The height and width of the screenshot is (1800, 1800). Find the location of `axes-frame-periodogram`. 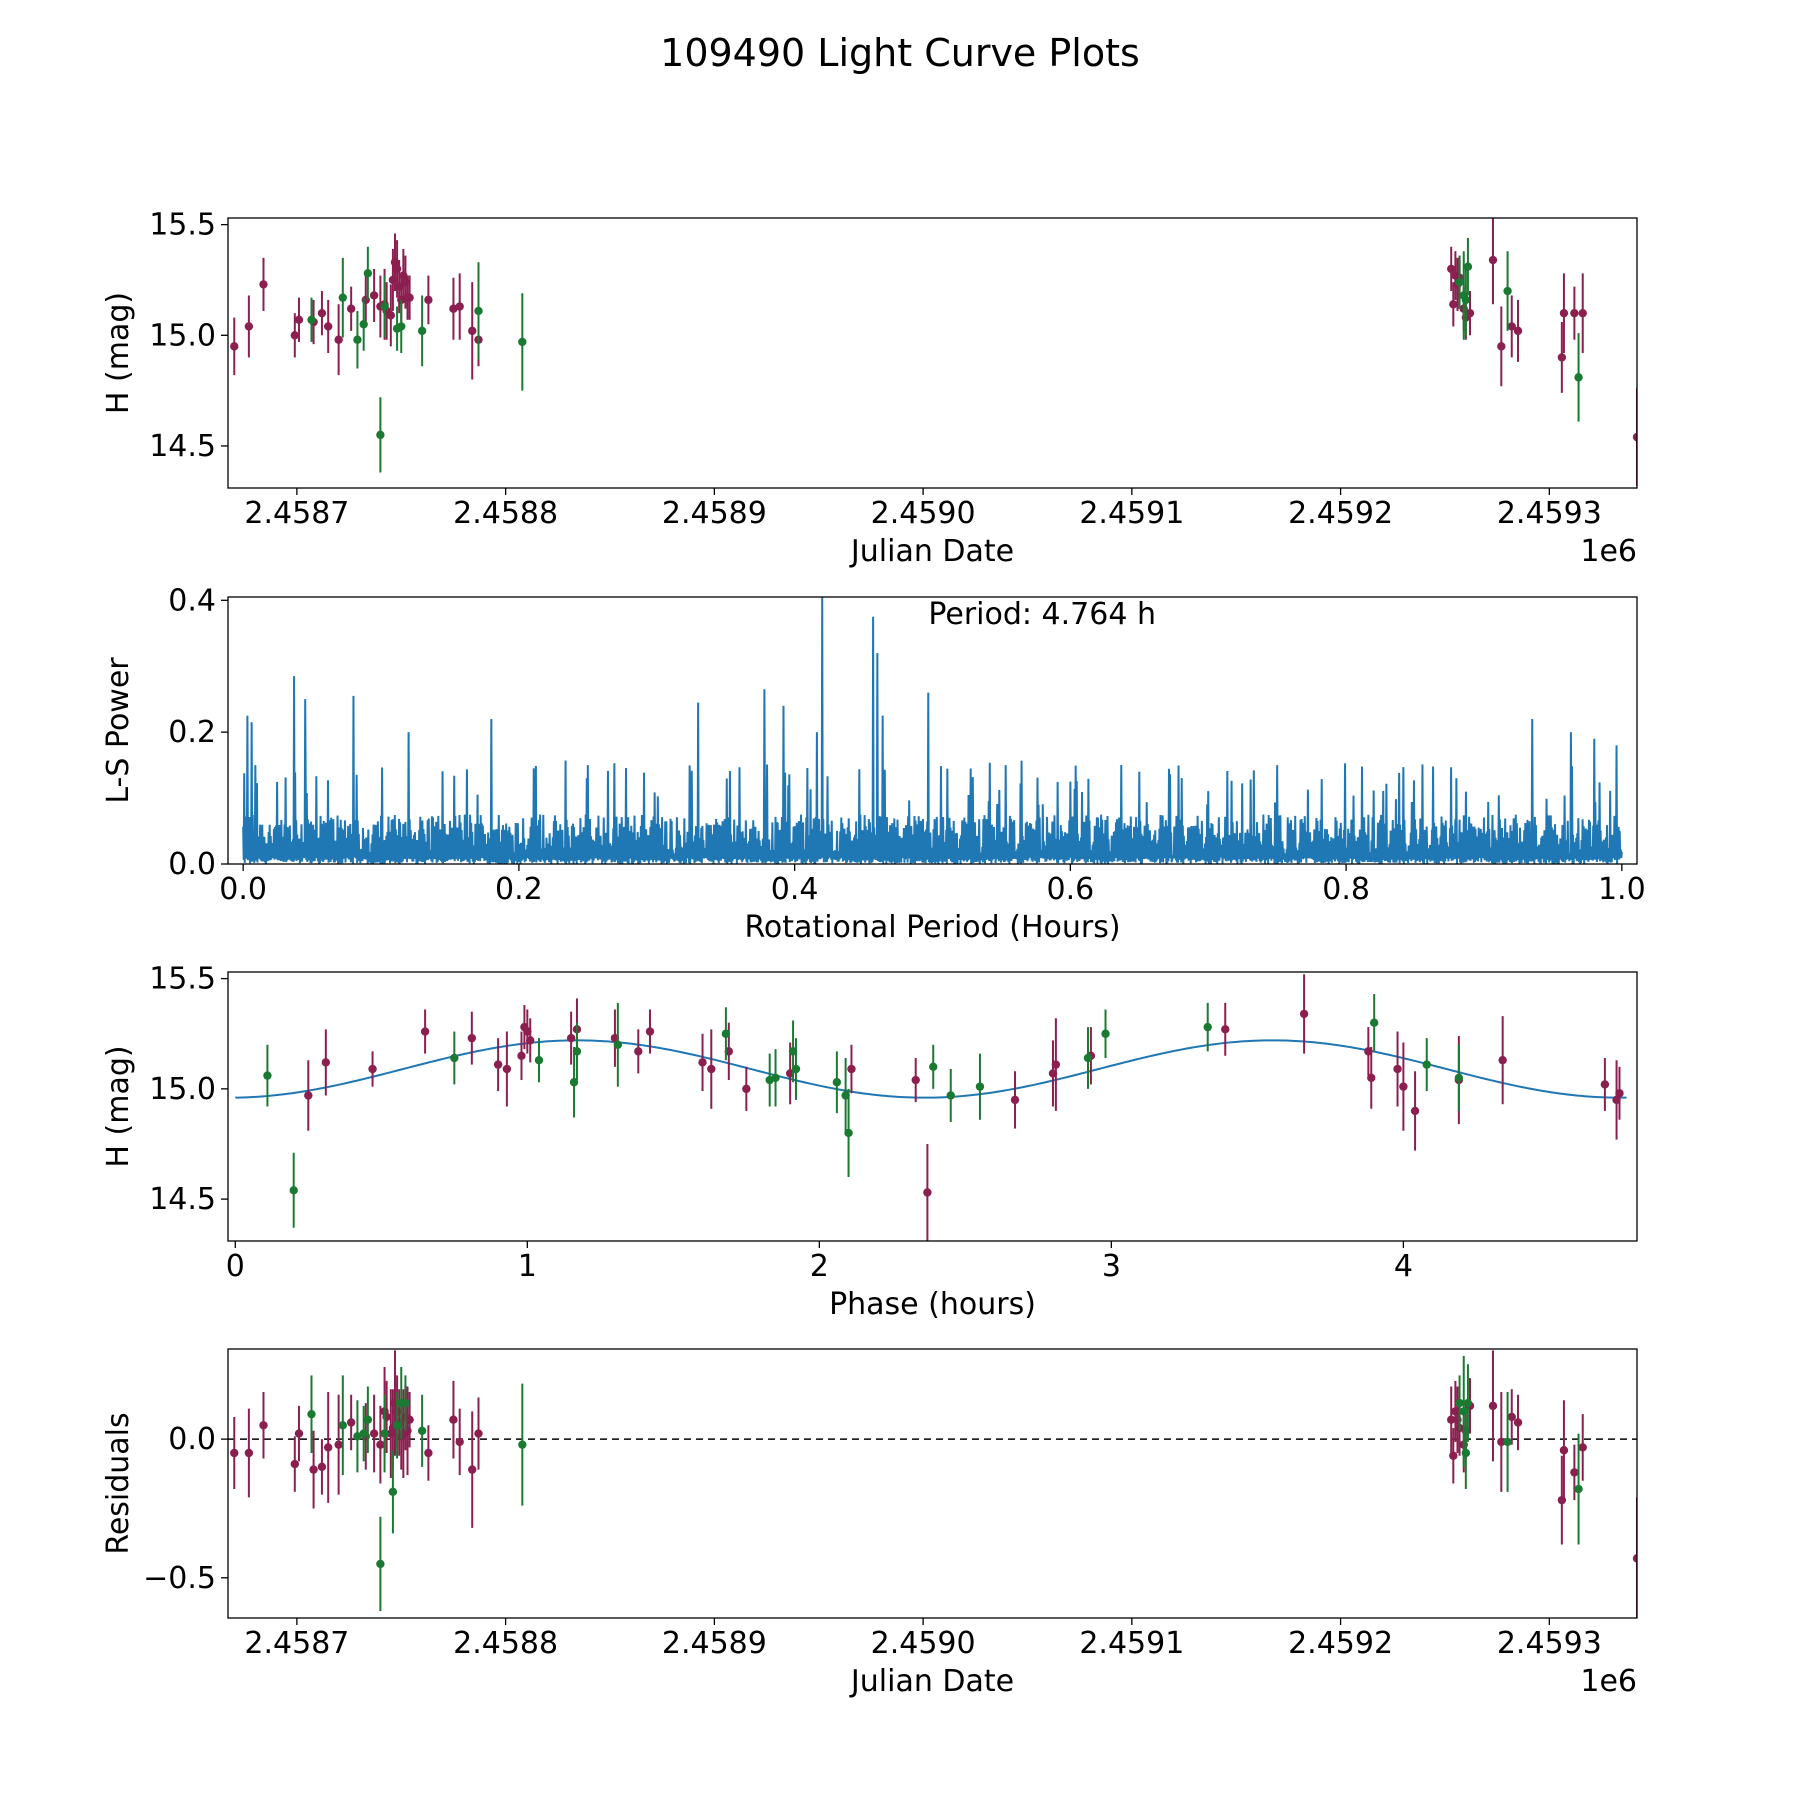

axes-frame-periodogram is located at coordinates (932, 730).